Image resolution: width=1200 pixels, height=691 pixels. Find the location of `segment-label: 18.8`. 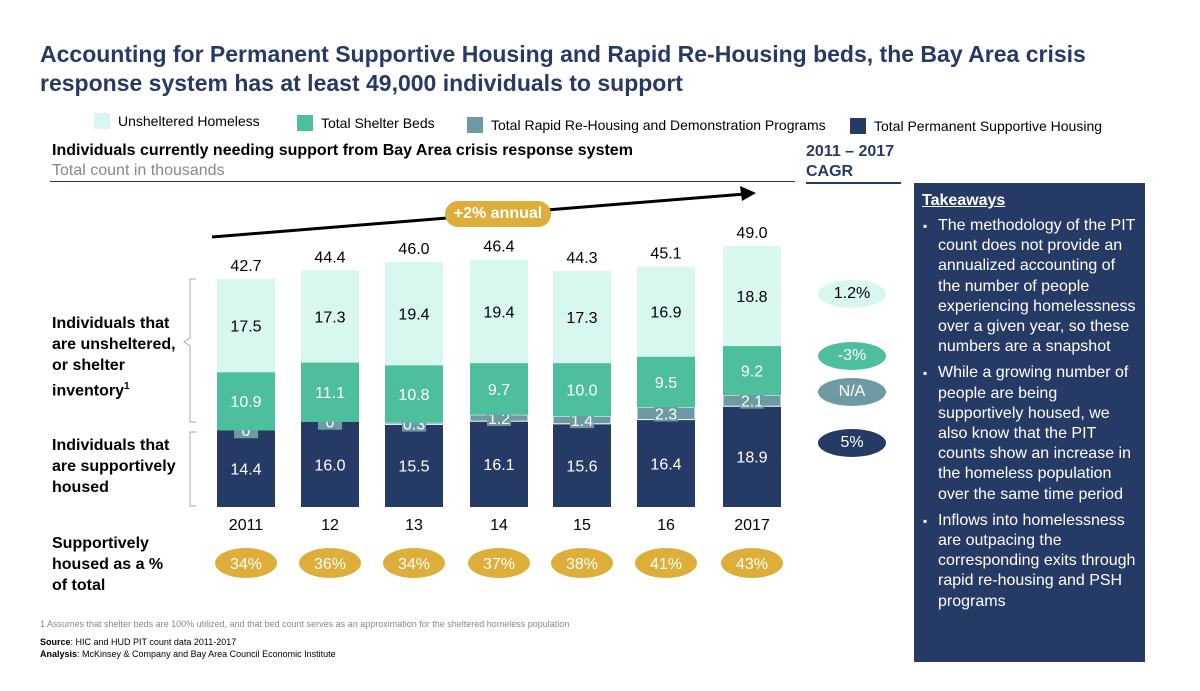

segment-label: 18.8 is located at coordinates (751, 297).